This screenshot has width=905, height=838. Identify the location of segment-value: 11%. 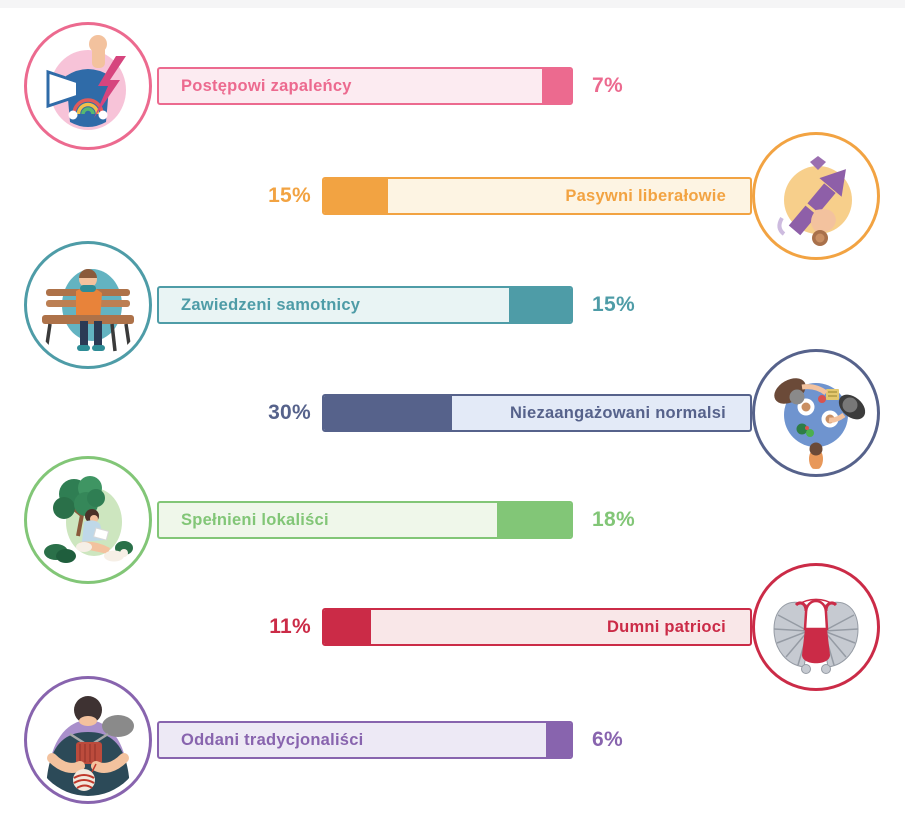
(290, 626).